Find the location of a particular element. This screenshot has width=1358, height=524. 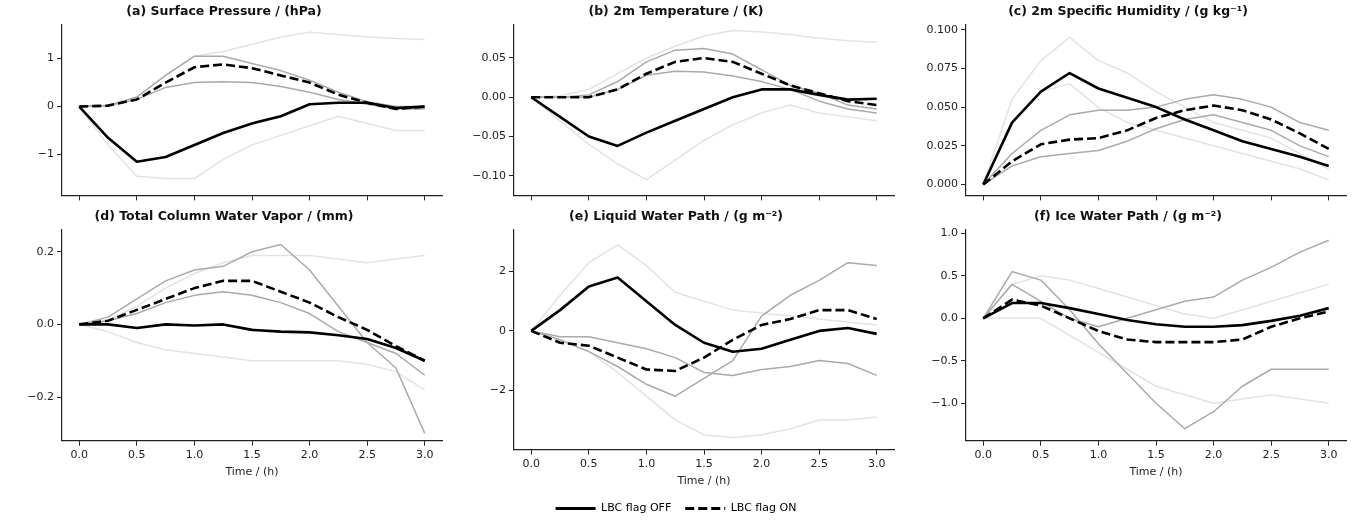

legend-label: LBC flag OFF is located at coordinates (636, 508).